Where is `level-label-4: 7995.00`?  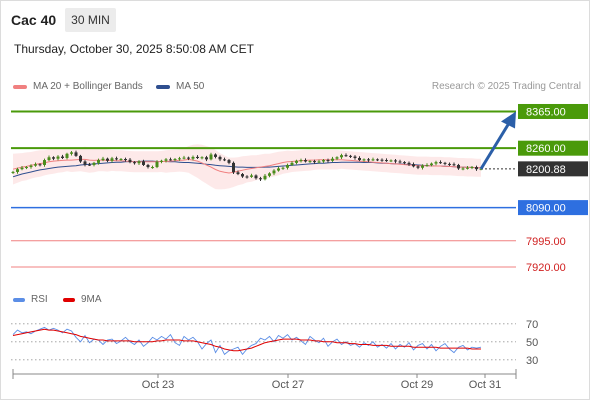 level-label-4: 7995.00 is located at coordinates (546, 242).